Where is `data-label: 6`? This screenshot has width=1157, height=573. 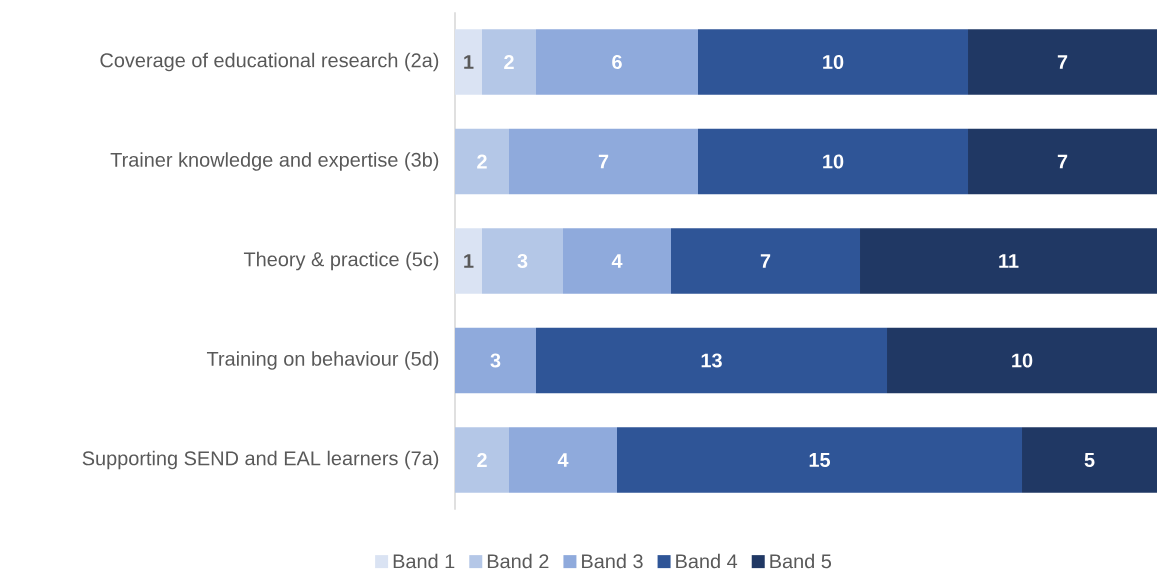 data-label: 6 is located at coordinates (617, 62).